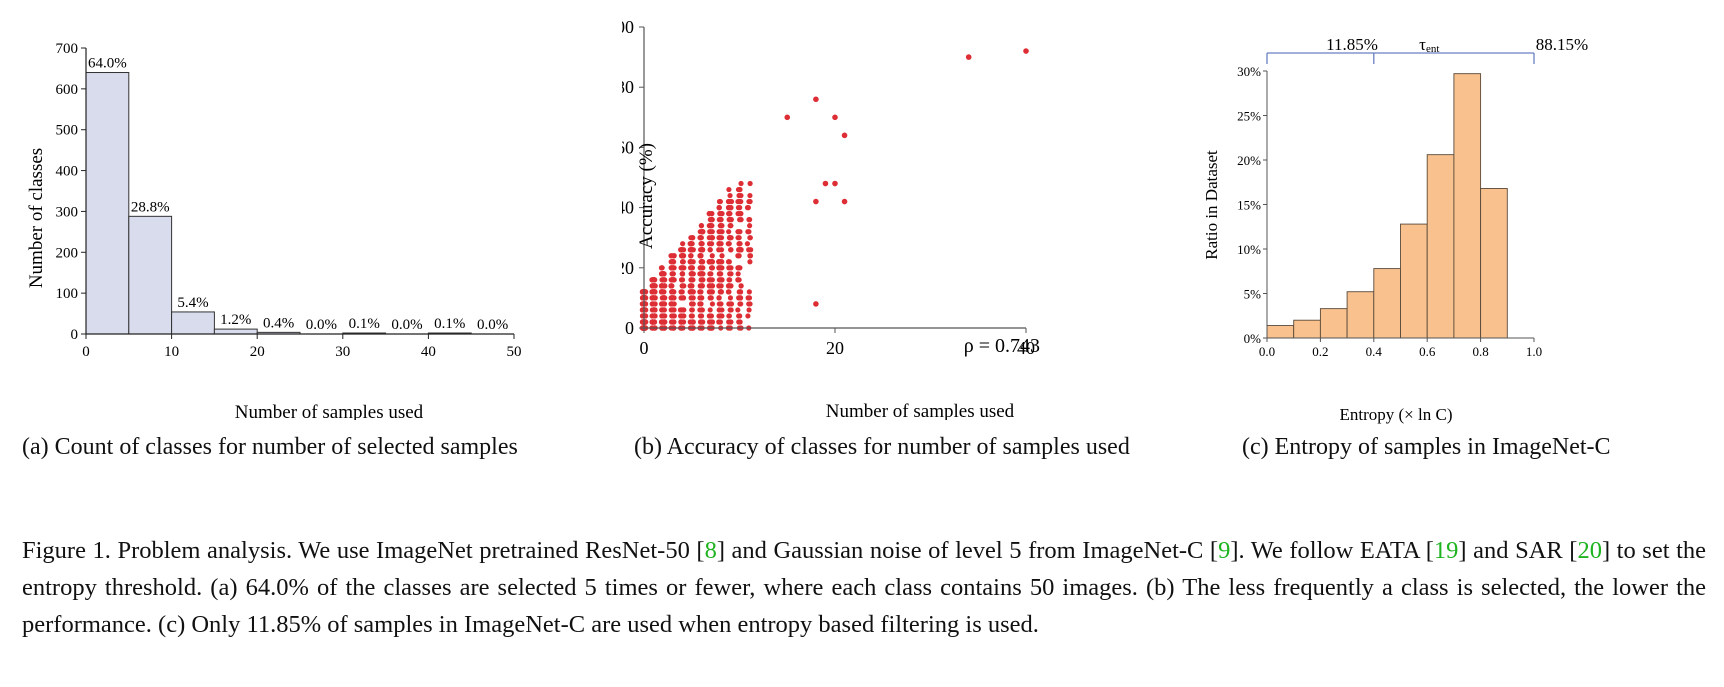 Image resolution: width=1724 pixels, height=687 pixels. What do you see at coordinates (1224, 550) in the screenshot?
I see `citation-link-9: 9` at bounding box center [1224, 550].